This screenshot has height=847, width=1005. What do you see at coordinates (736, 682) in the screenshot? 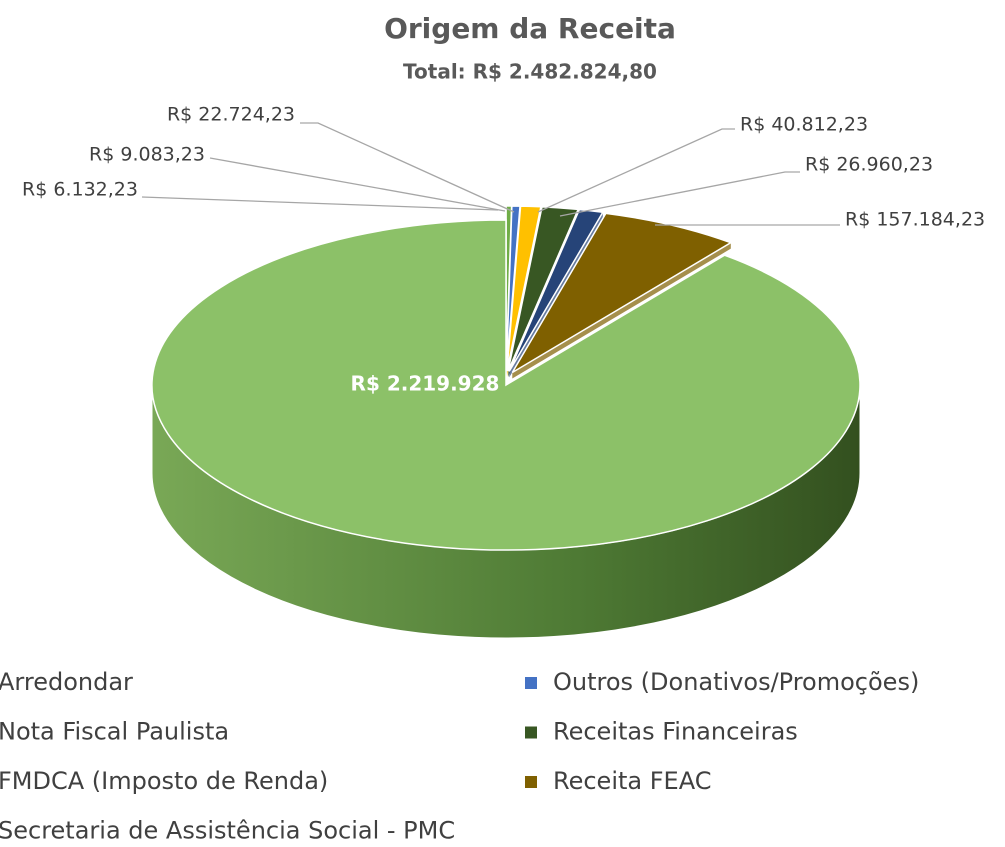
I see `legend-label: Outros (Donativos/Promoções)` at bounding box center [736, 682].